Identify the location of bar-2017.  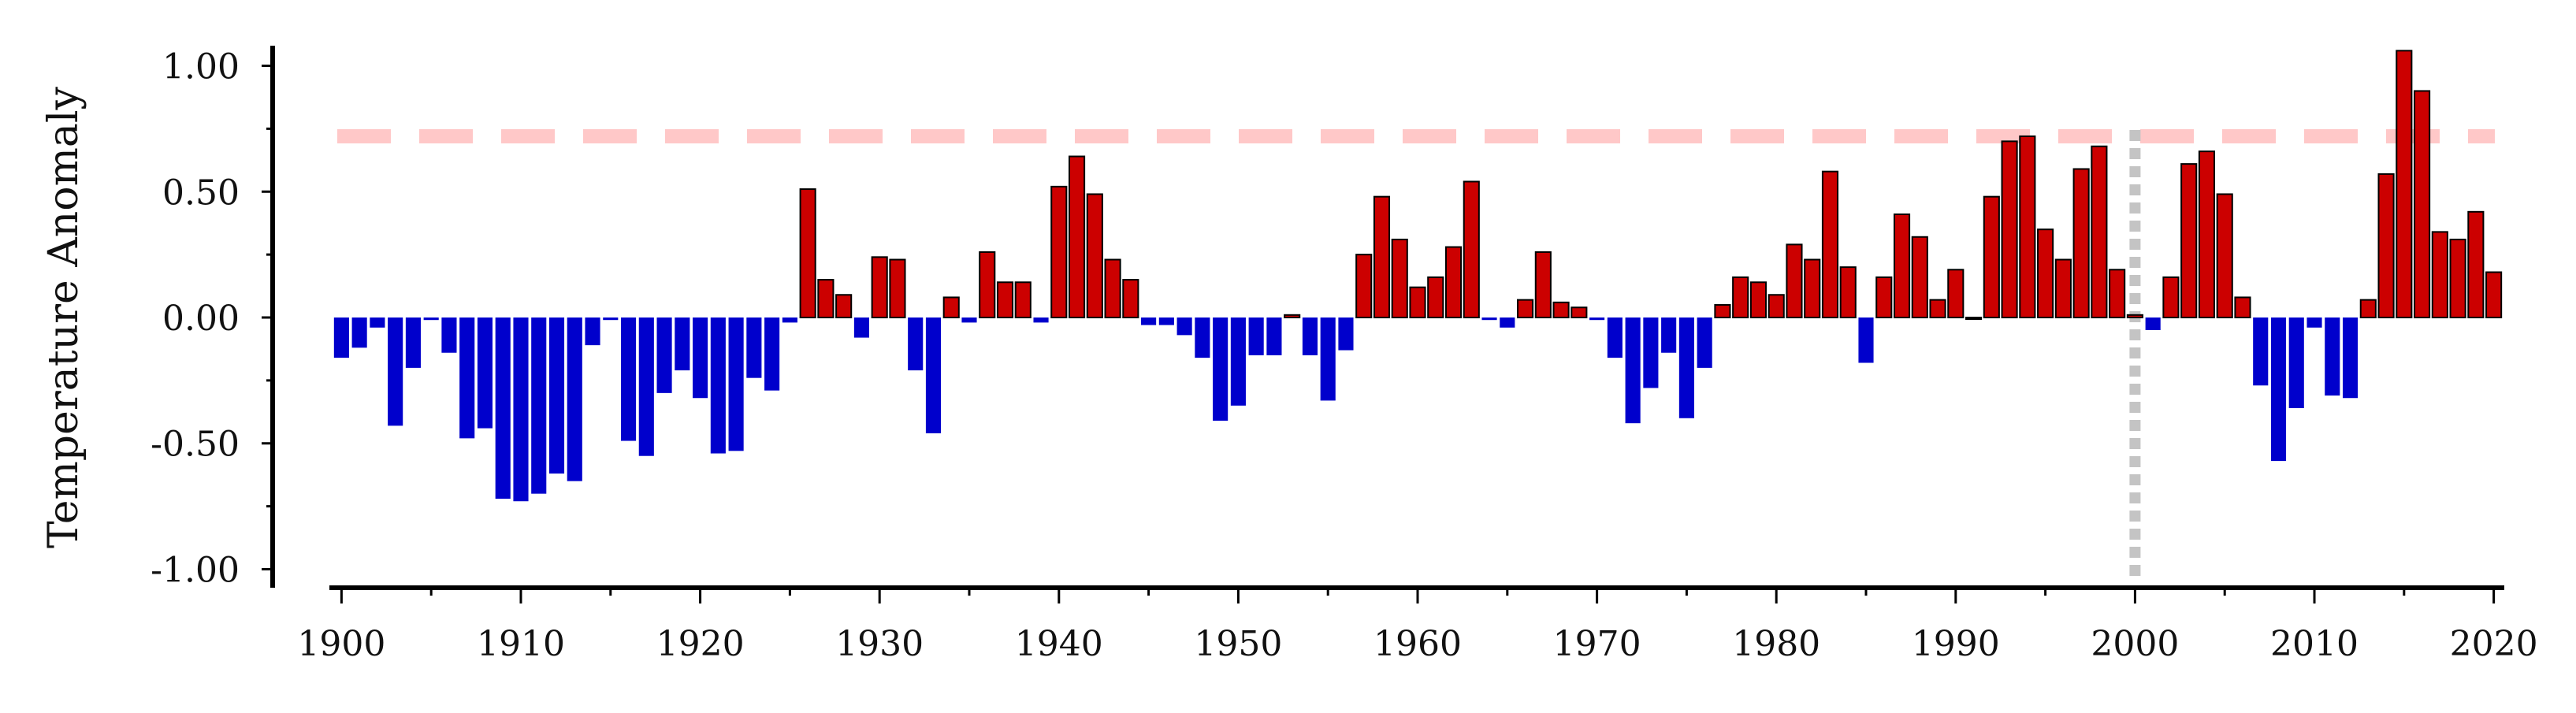
(2439, 275).